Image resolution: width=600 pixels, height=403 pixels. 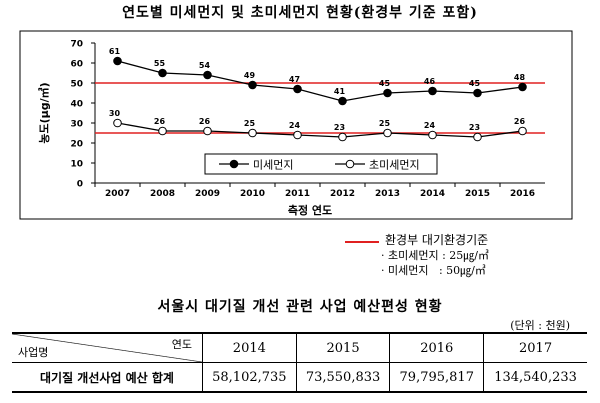 I want to click on standard-line-swatch, so click(x=362, y=242).